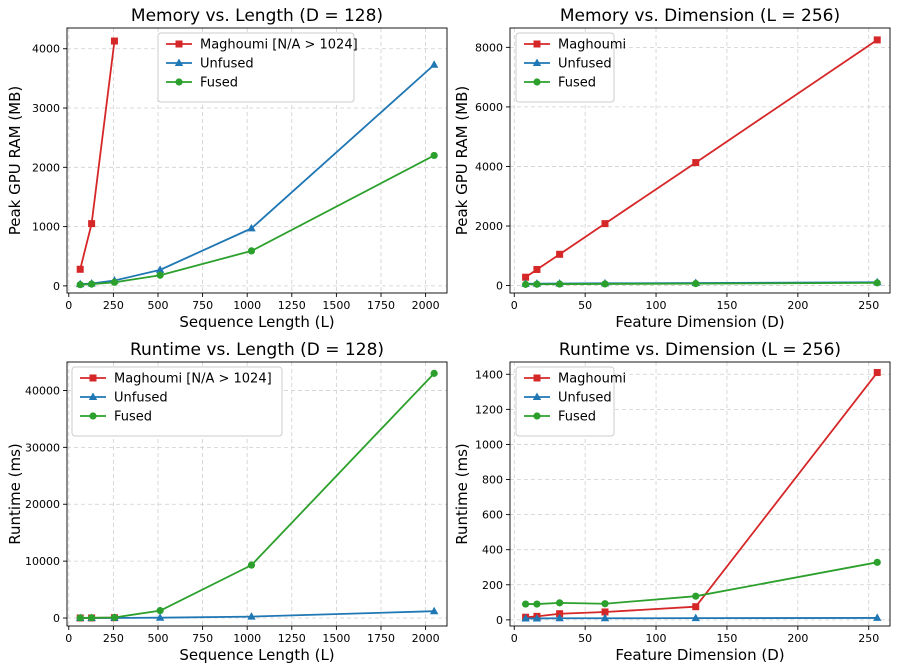 The width and height of the screenshot is (897, 671). What do you see at coordinates (42, 390) in the screenshot?
I see `y-tick-label: 40000` at bounding box center [42, 390].